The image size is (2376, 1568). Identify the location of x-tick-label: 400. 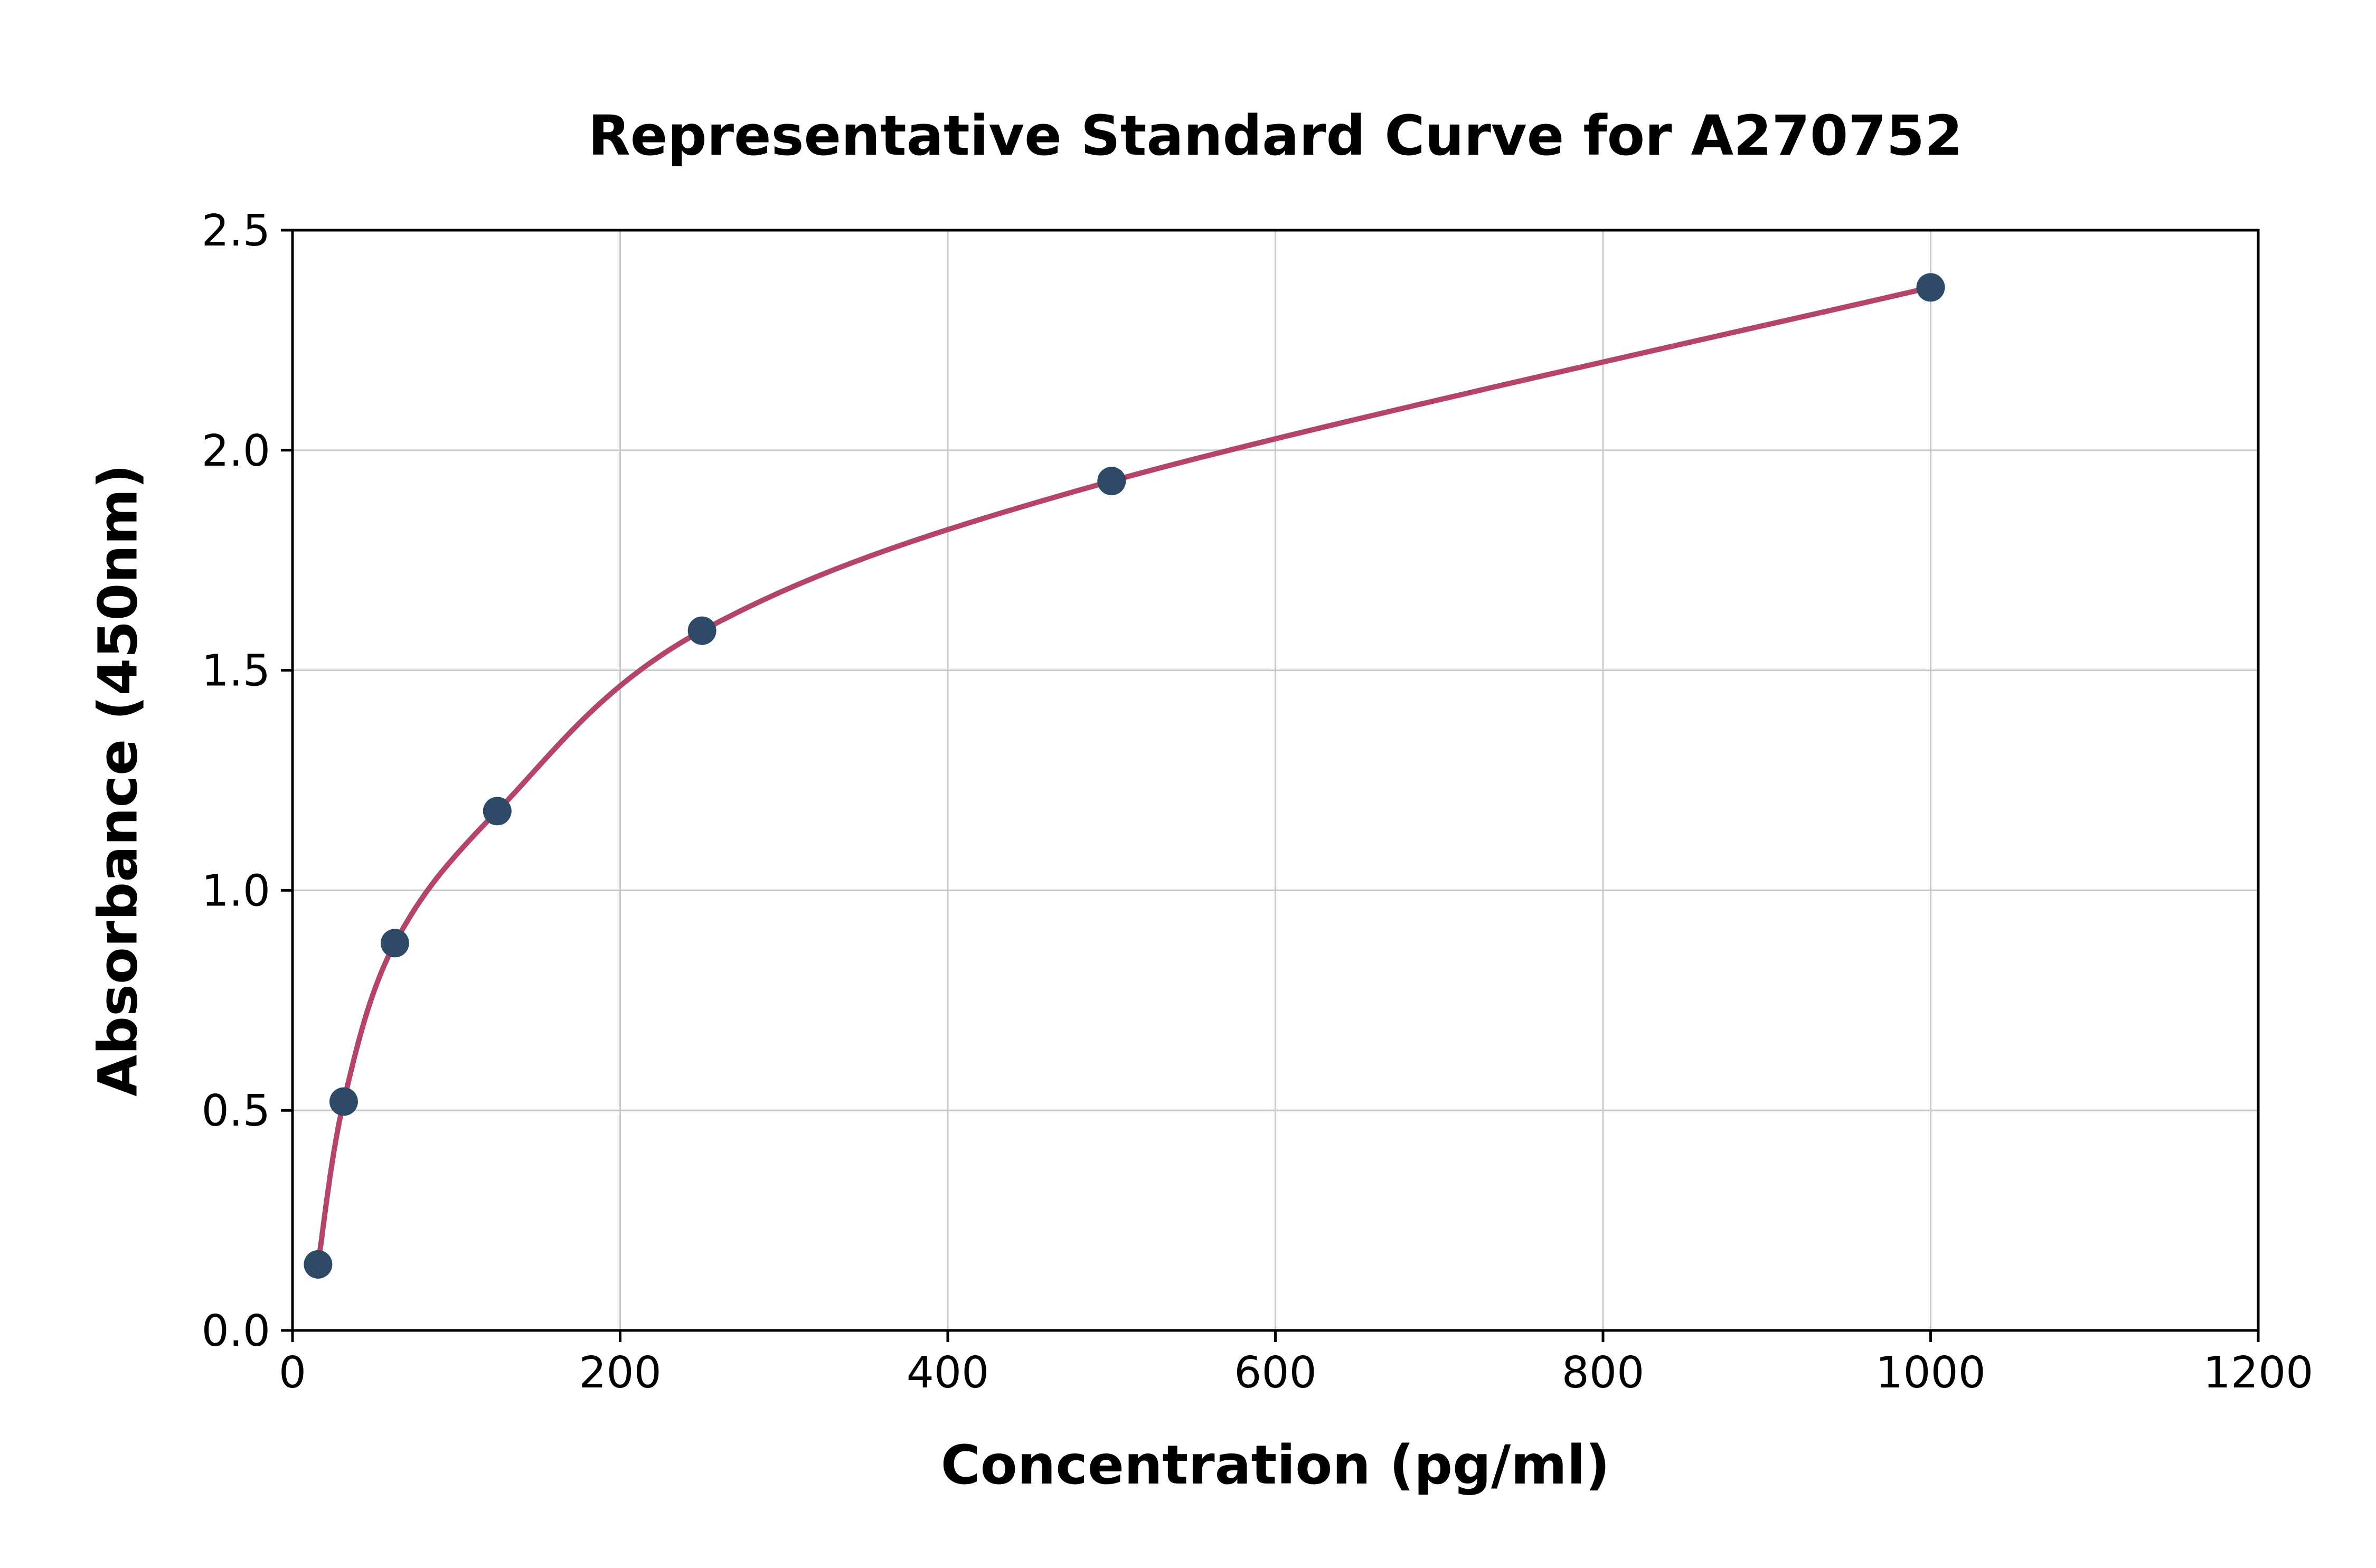
(948, 1373).